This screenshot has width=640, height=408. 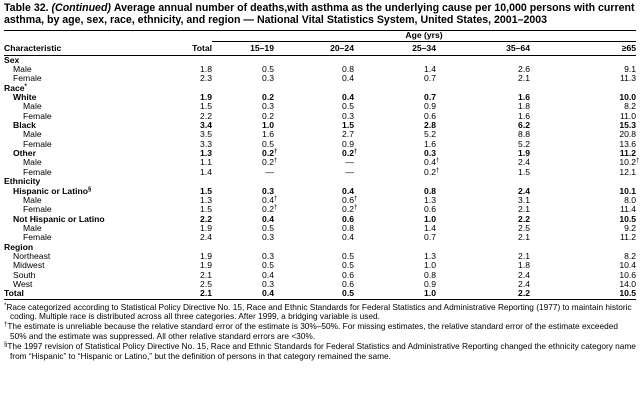 What do you see at coordinates (183, 69) in the screenshot?
I see `table-cell: 1.8` at bounding box center [183, 69].